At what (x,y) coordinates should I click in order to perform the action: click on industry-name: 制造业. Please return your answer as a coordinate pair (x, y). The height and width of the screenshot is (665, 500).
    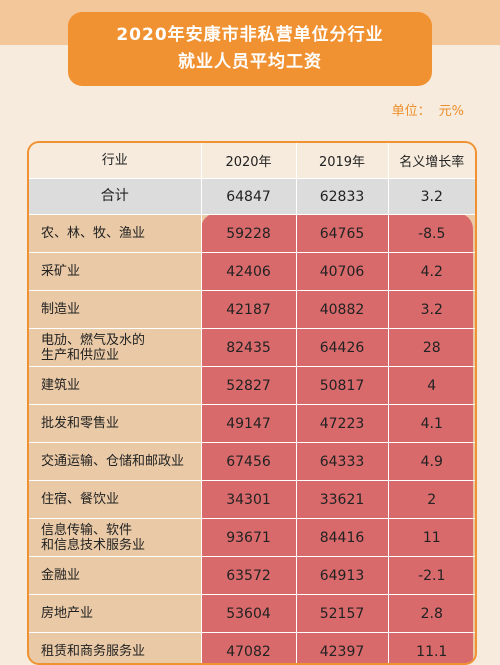
    Looking at the image, I should click on (115, 310).